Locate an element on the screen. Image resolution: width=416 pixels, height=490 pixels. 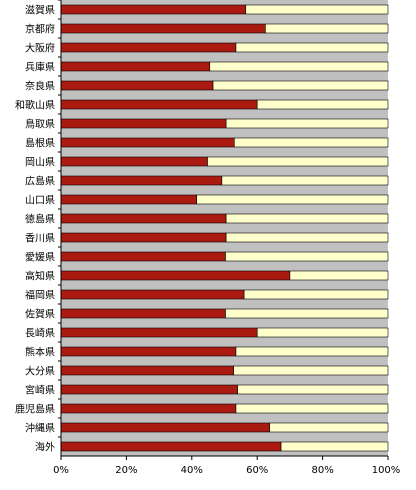
category-label: 海外 is located at coordinates (45, 447).